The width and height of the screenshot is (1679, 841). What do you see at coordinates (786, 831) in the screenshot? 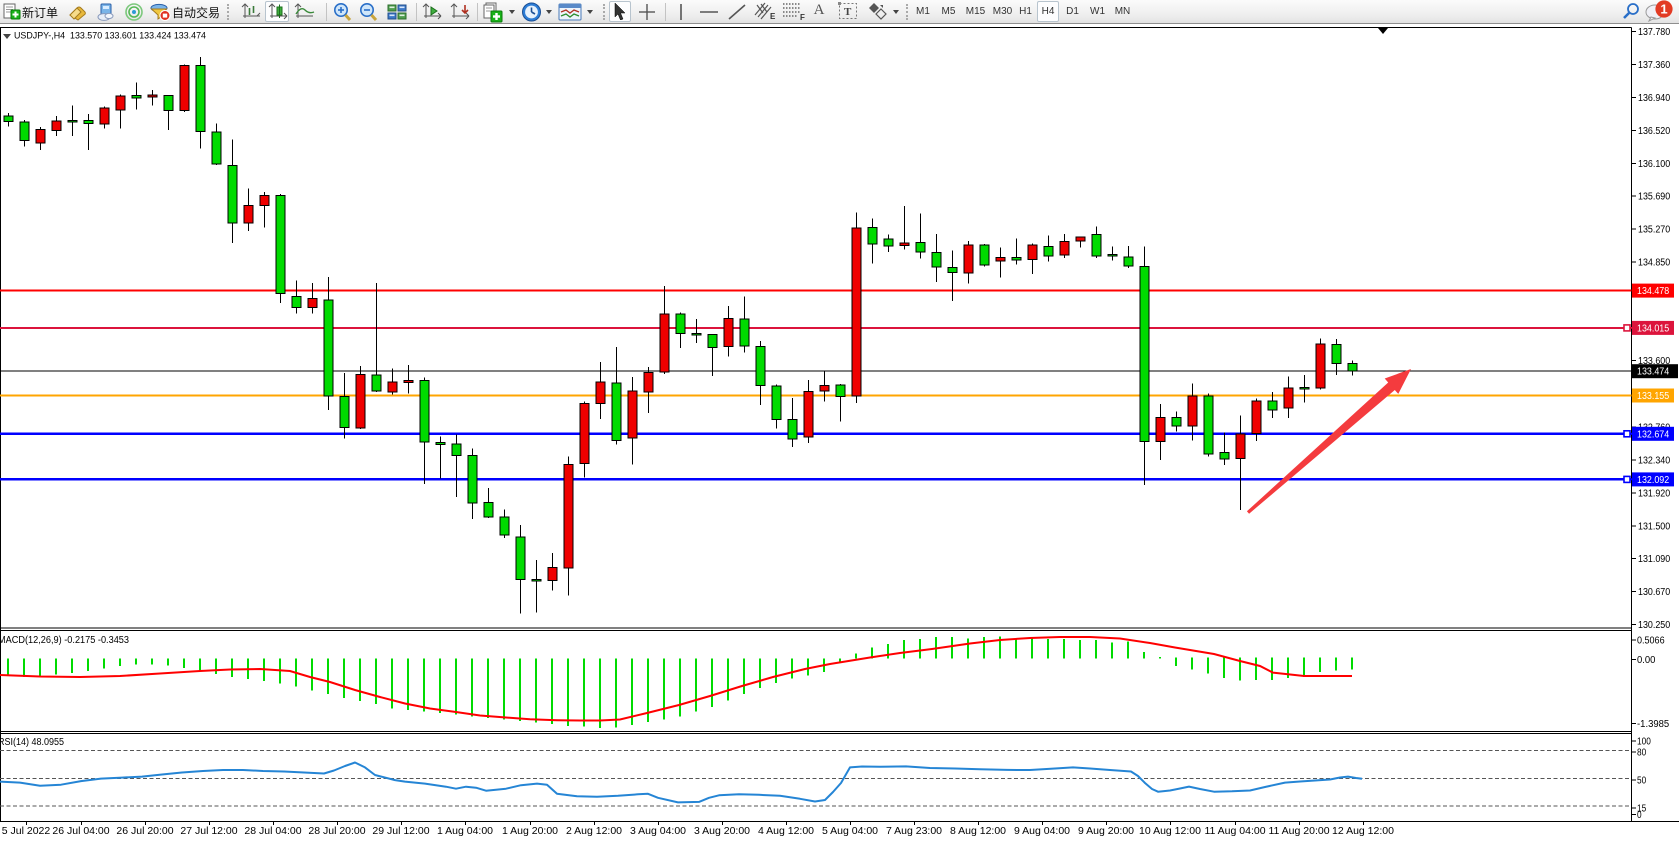
I see `svg-text: 4 Aug 12:00` at bounding box center [786, 831].